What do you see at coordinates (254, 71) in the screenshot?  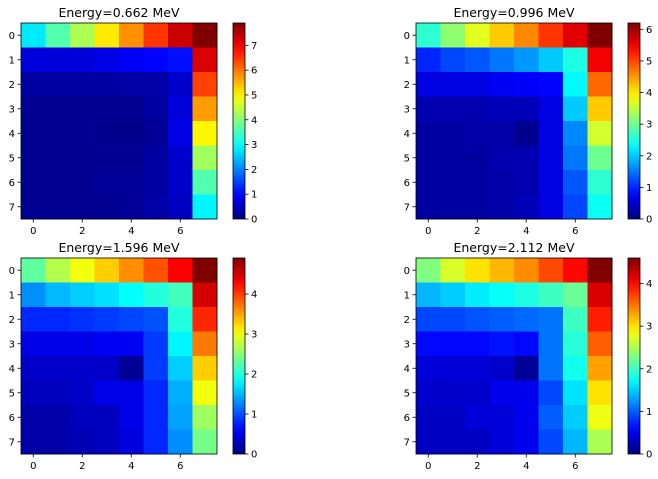 I see `colorbar-tick-label: 6` at bounding box center [254, 71].